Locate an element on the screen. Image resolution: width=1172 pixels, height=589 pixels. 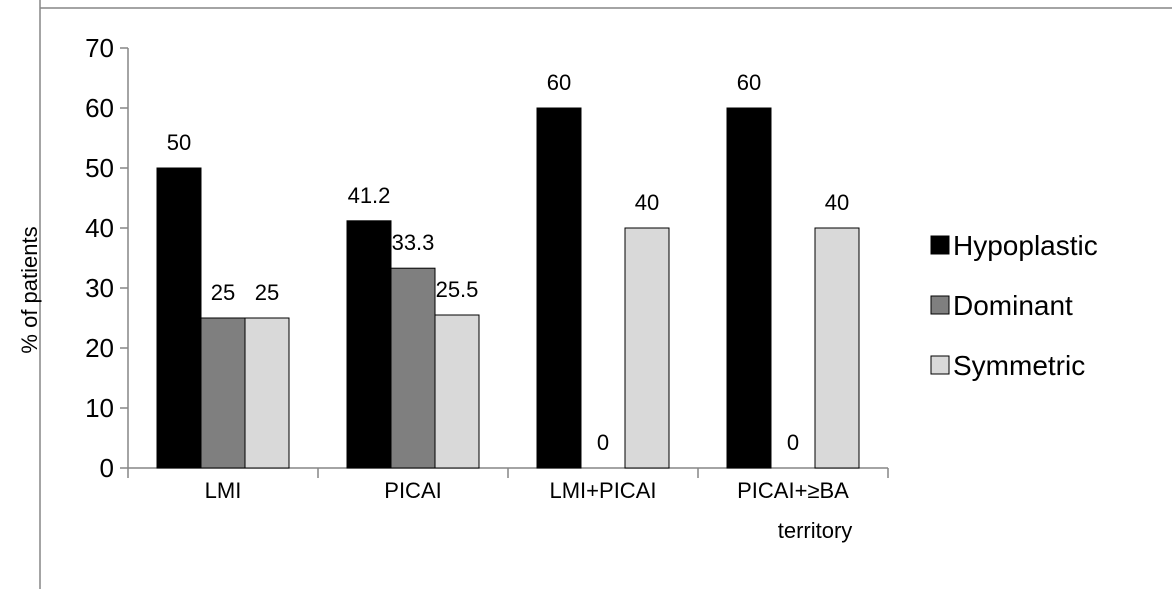
data-label: 41.2 is located at coordinates (369, 195).